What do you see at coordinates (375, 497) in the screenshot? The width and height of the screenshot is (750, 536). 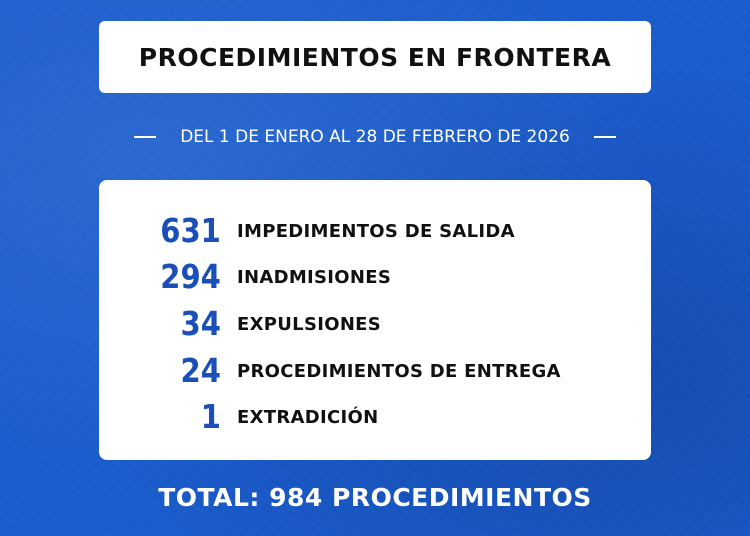 I see `total-summary: TOTAL: 984 PROCEDIMIENTOS` at bounding box center [375, 497].